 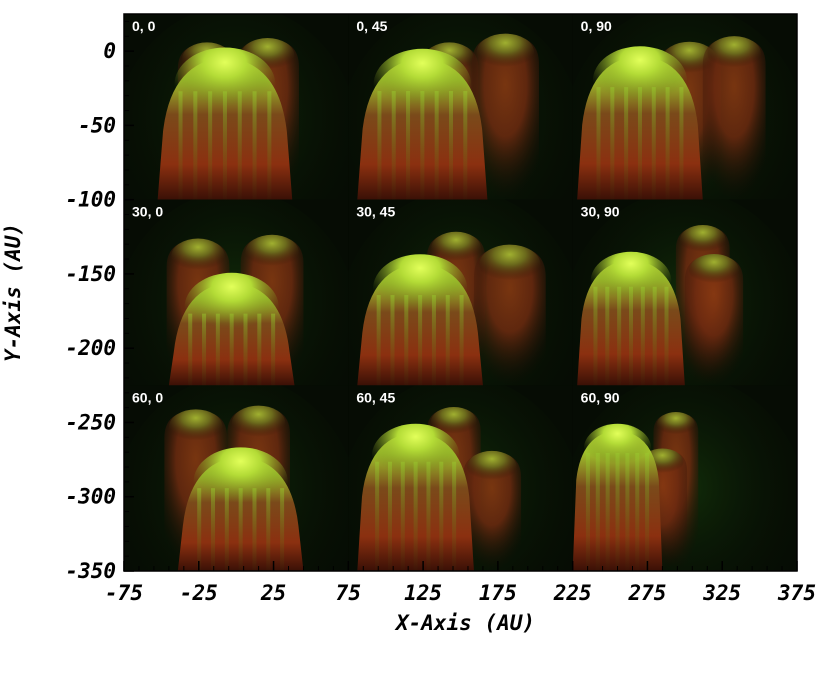 I want to click on y-tick-label: -300, so click(x=90, y=497).